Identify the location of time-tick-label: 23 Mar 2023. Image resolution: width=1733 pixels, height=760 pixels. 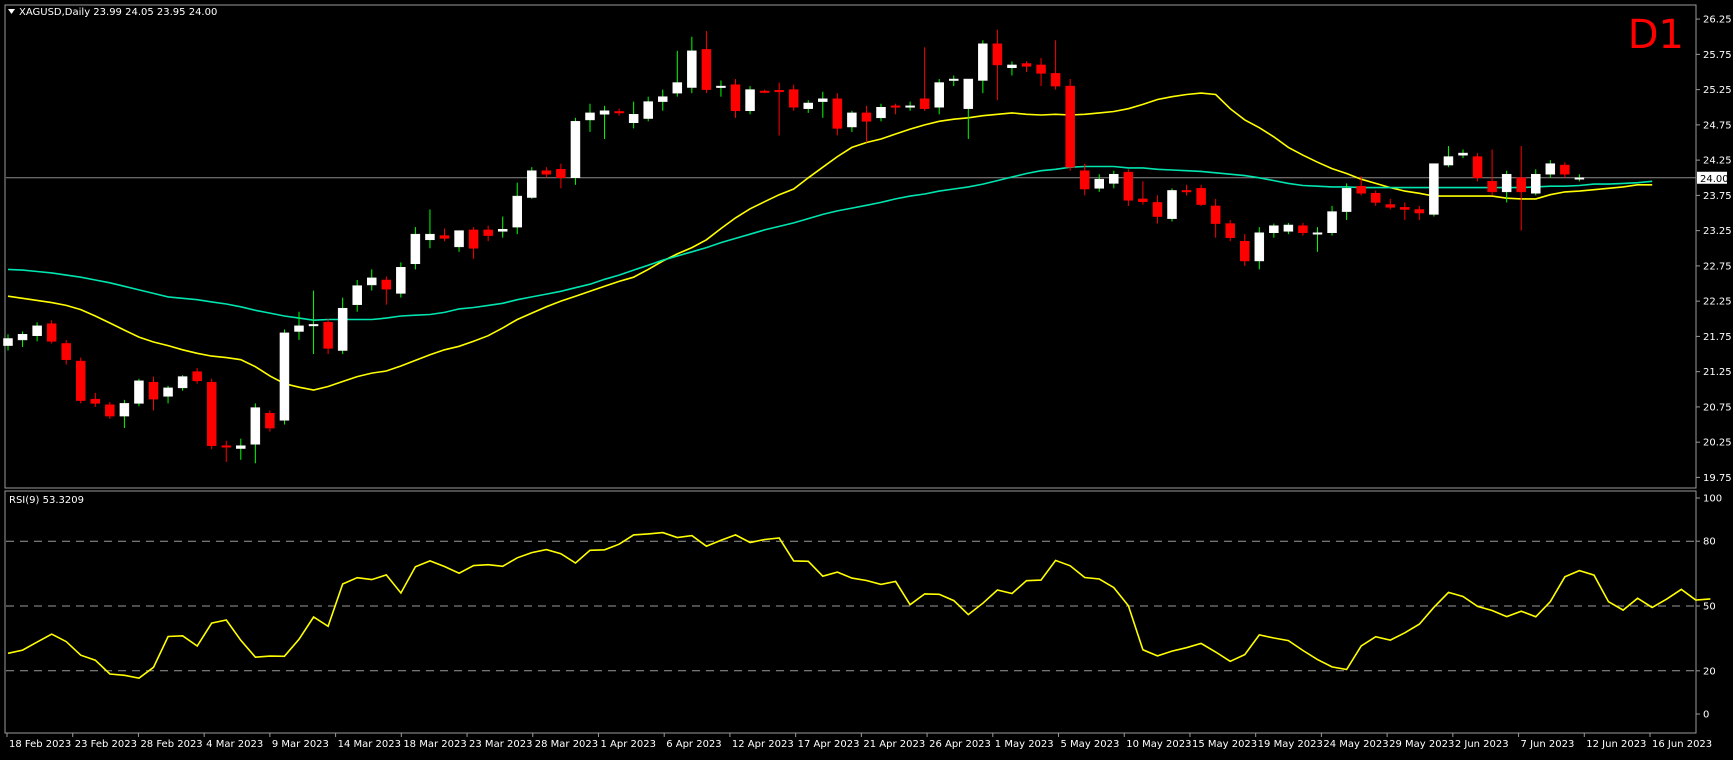
(500, 744).